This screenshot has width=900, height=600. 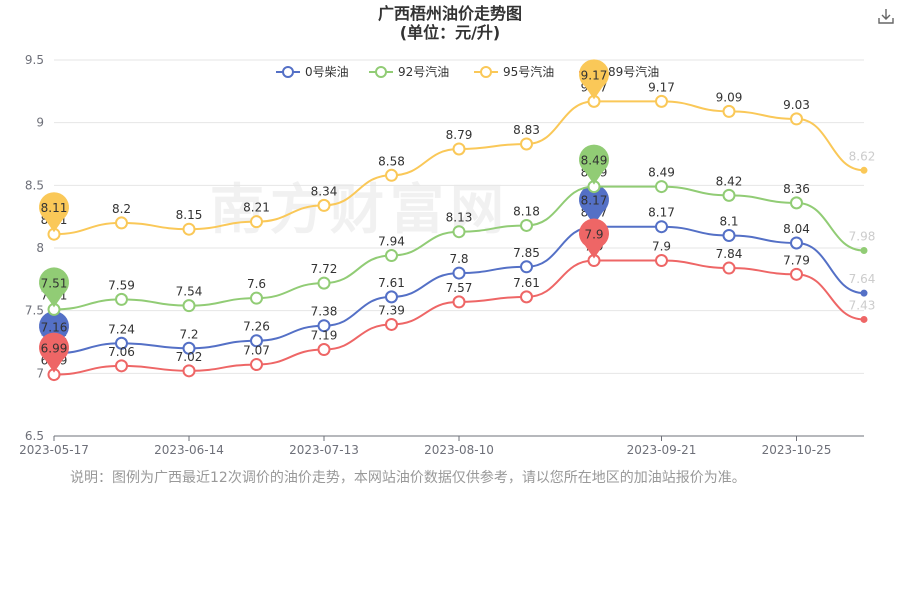 I want to click on x-tick-label: 2023-10-25, so click(x=797, y=450).